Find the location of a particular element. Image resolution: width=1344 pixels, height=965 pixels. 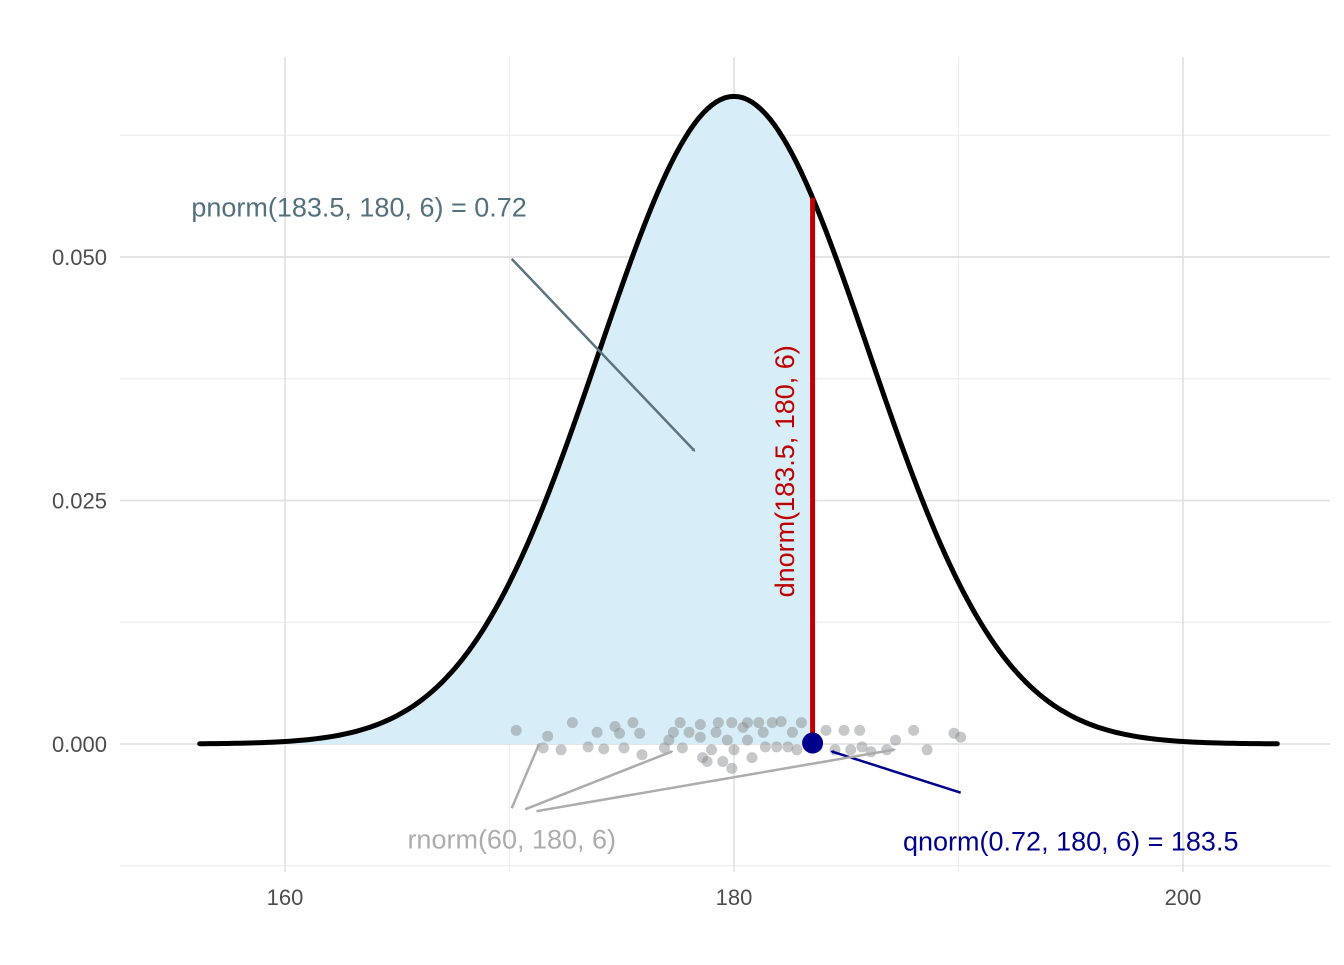

x-axis-tick-labels: 160 180 200 is located at coordinates (734, 897).